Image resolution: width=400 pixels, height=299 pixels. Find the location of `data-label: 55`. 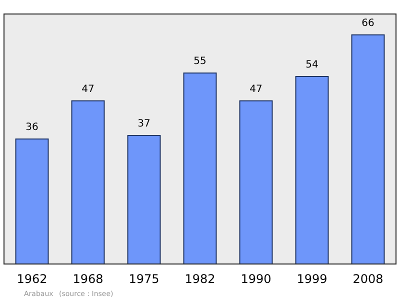

data-label: 55 is located at coordinates (200, 62).